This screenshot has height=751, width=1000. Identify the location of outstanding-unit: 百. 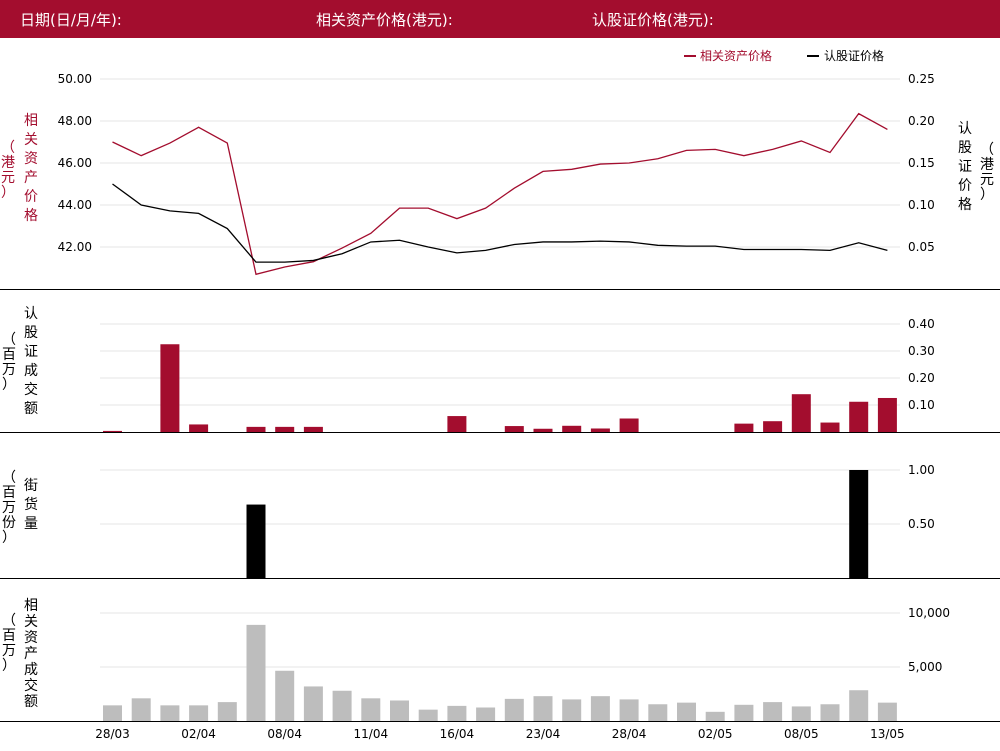
(9, 493).